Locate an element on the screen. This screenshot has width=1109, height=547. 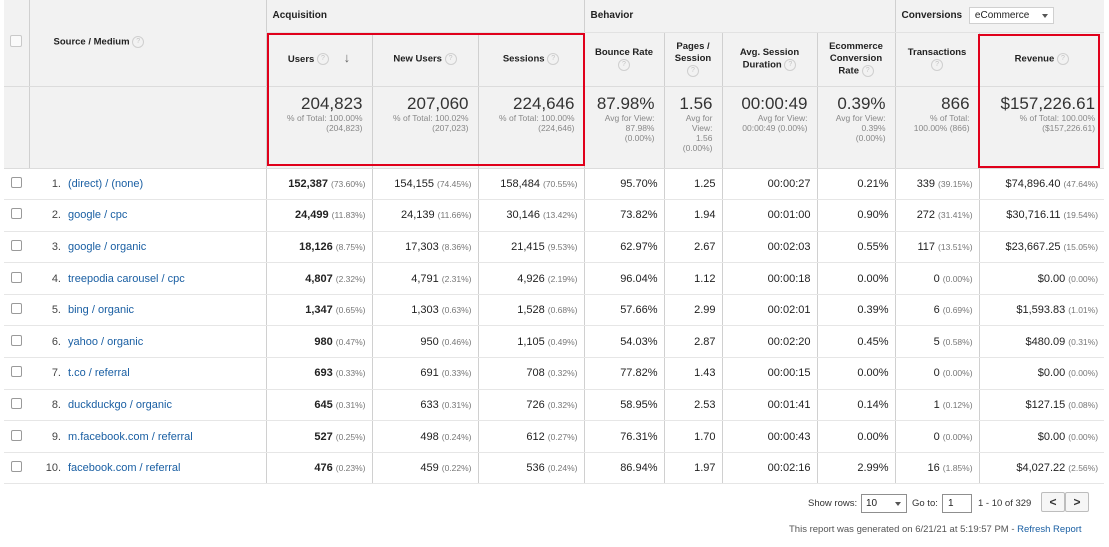
pages-session-total-line: Avg for is located at coordinates (699, 117).